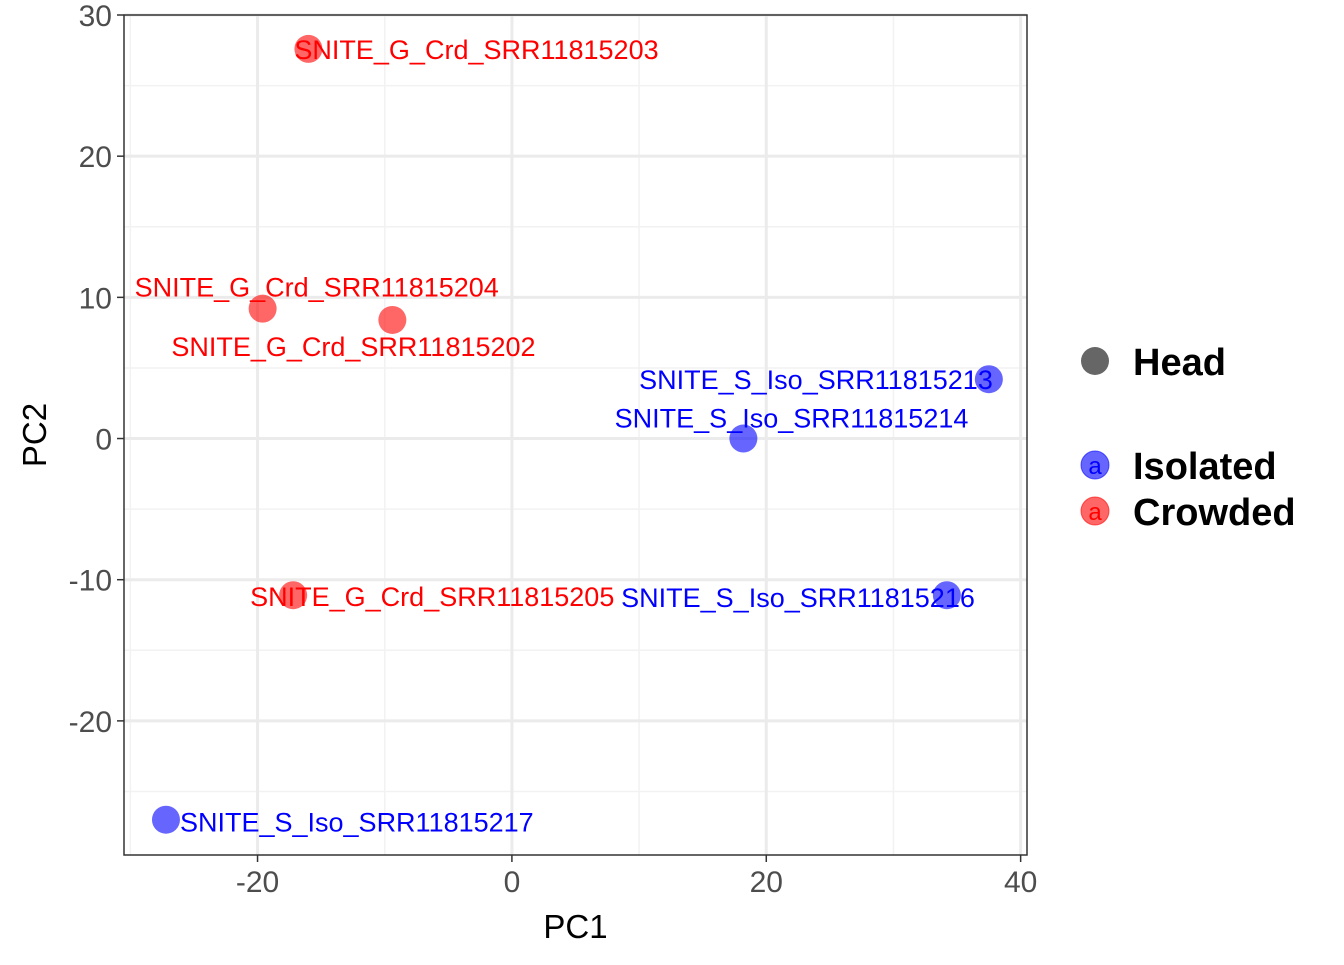  Describe the element at coordinates (1179, 363) in the screenshot. I see `legend-label: Head` at that location.